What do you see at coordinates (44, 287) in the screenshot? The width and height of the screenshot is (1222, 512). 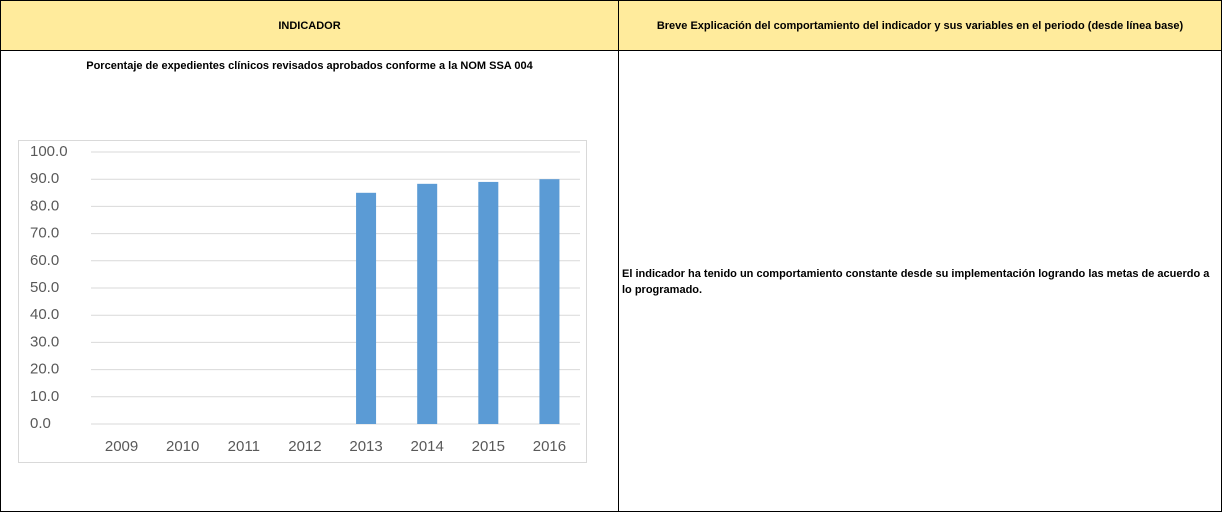 I see `y-tick-label: 50.0` at bounding box center [44, 287].